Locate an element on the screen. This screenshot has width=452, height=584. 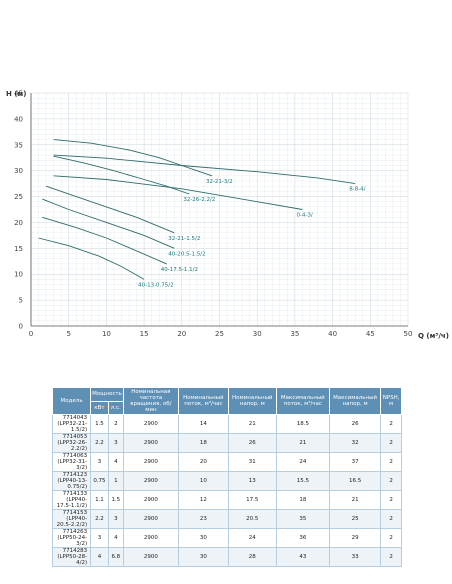
table-cell: 14 is located at coordinates (203, 424).